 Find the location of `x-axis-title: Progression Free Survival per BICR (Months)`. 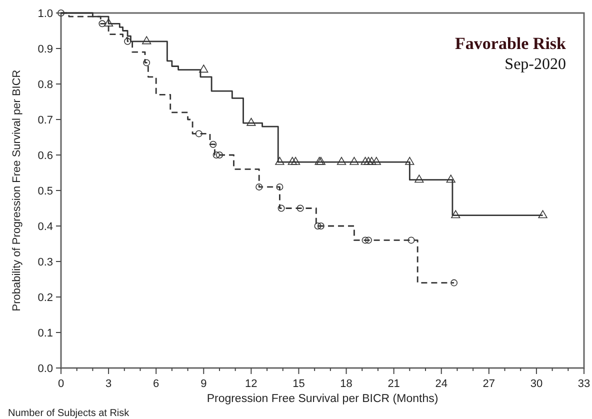

x-axis-title: Progression Free Survival per BICR (Months) is located at coordinates (322, 399).